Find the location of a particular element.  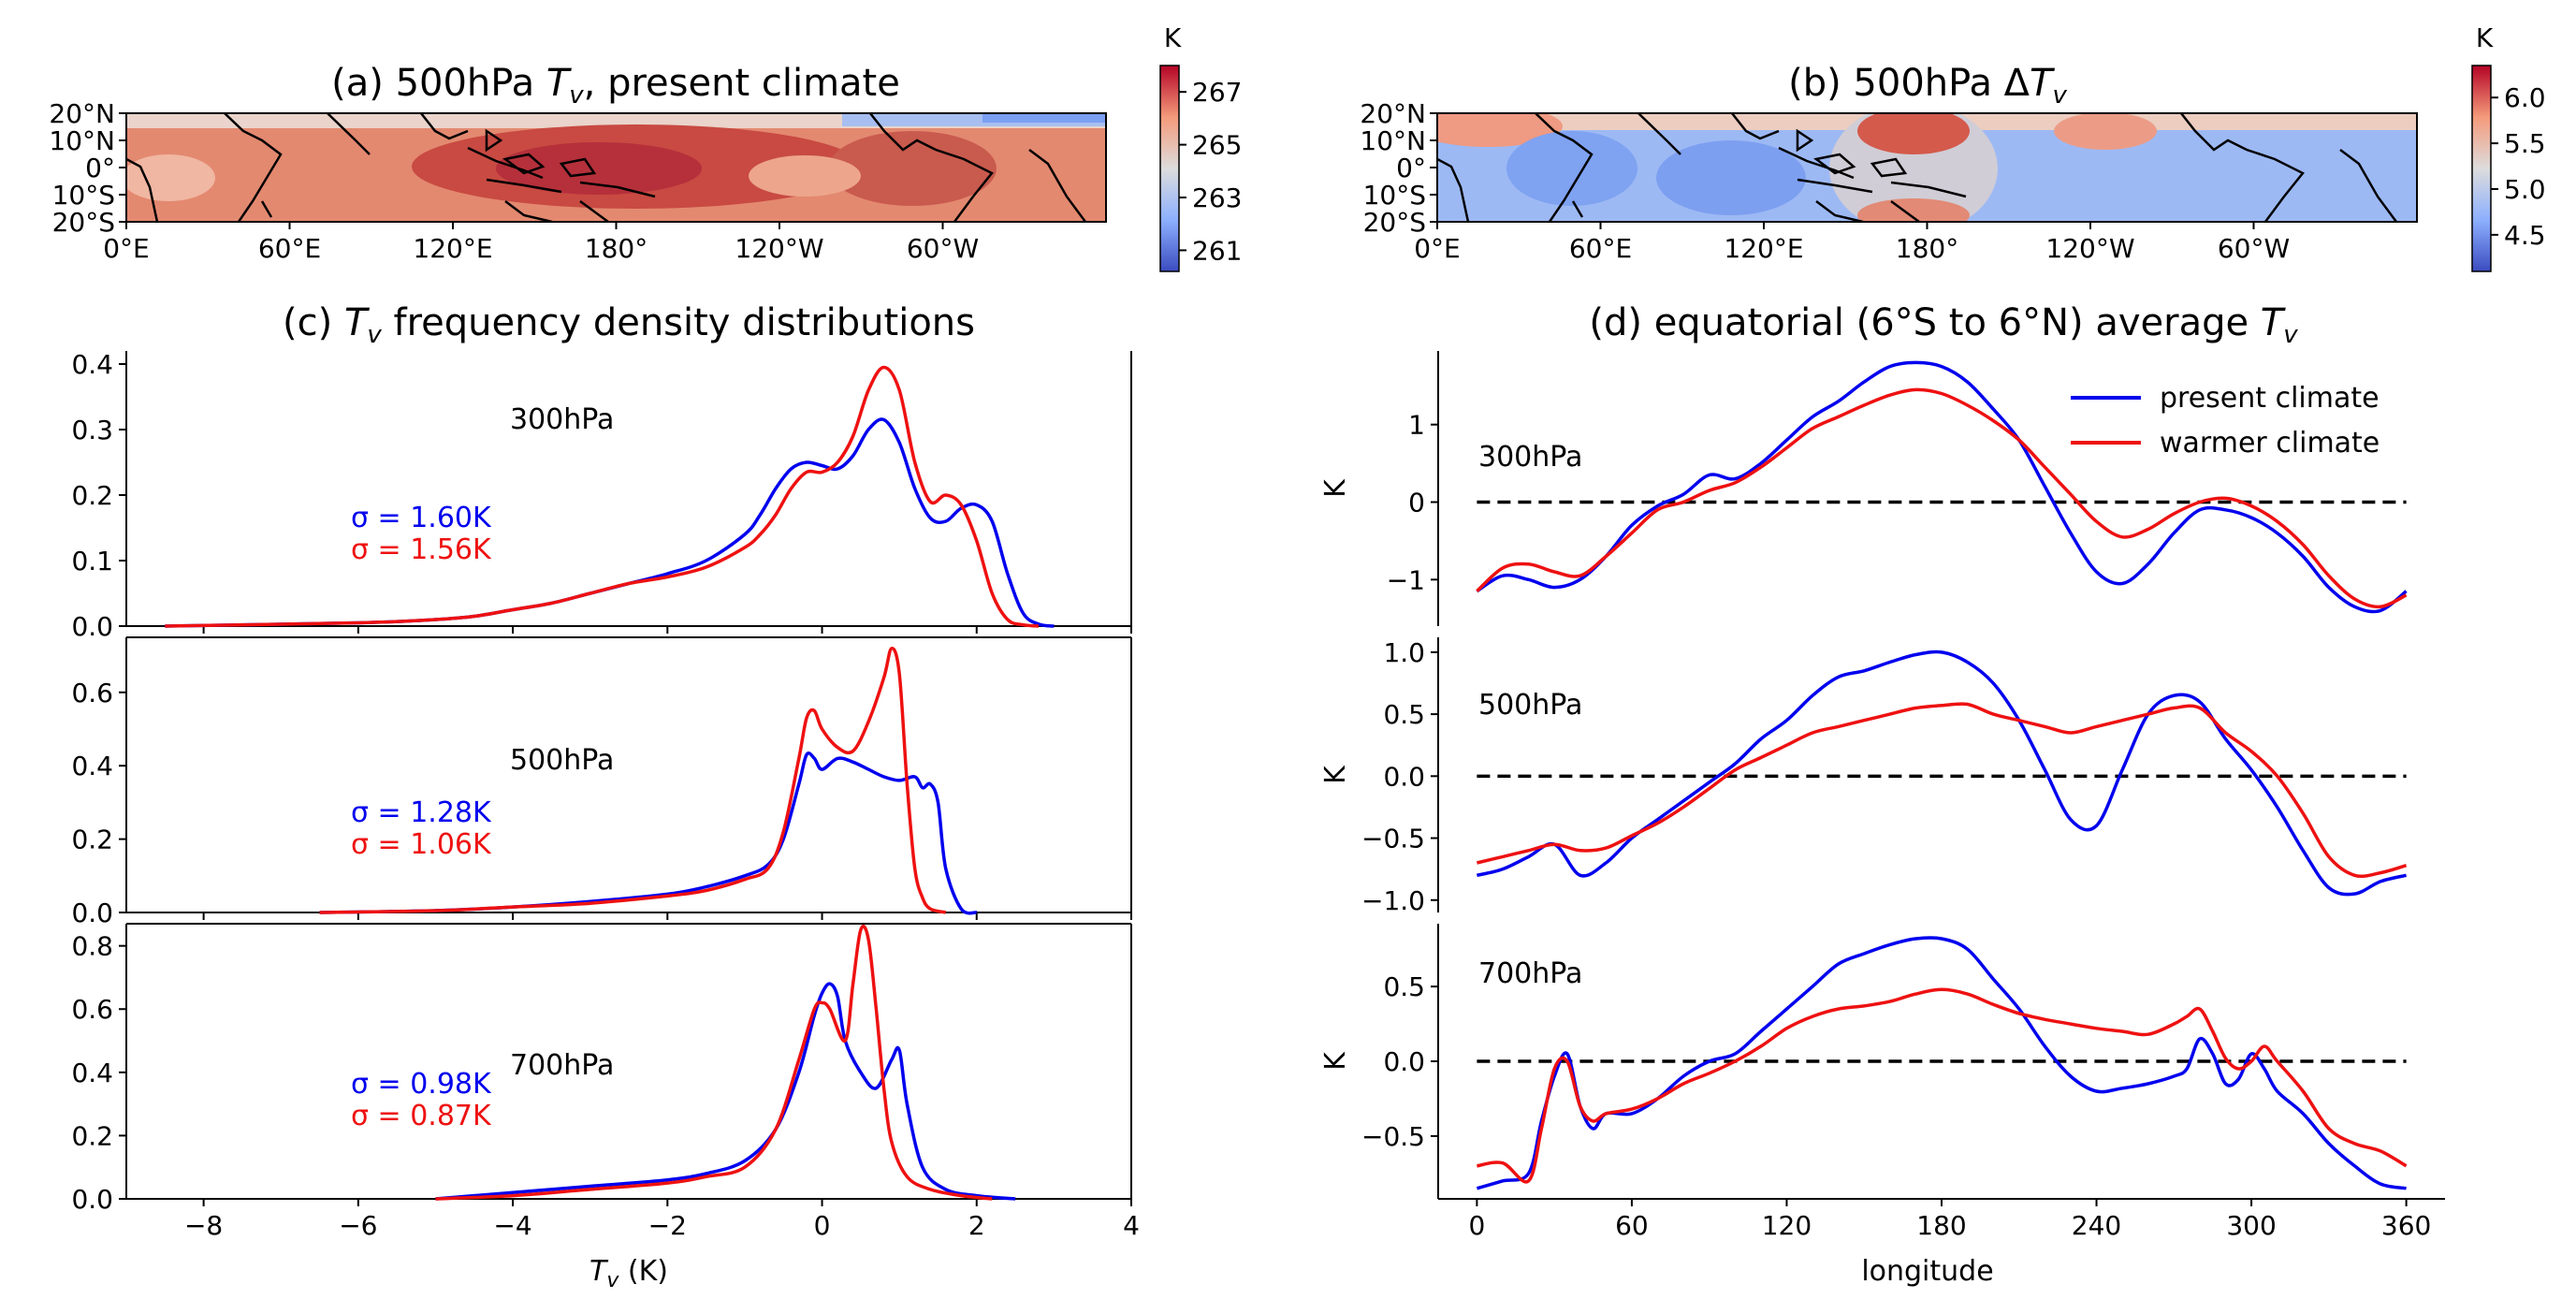

x-tick-label: −2 is located at coordinates (667, 1225).